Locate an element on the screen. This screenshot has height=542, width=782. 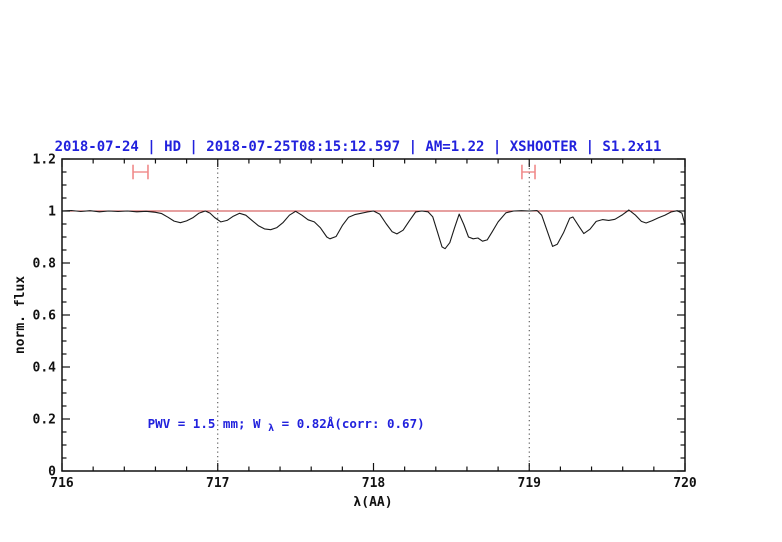
y-tick-label: 0.2 is located at coordinates (44, 420).